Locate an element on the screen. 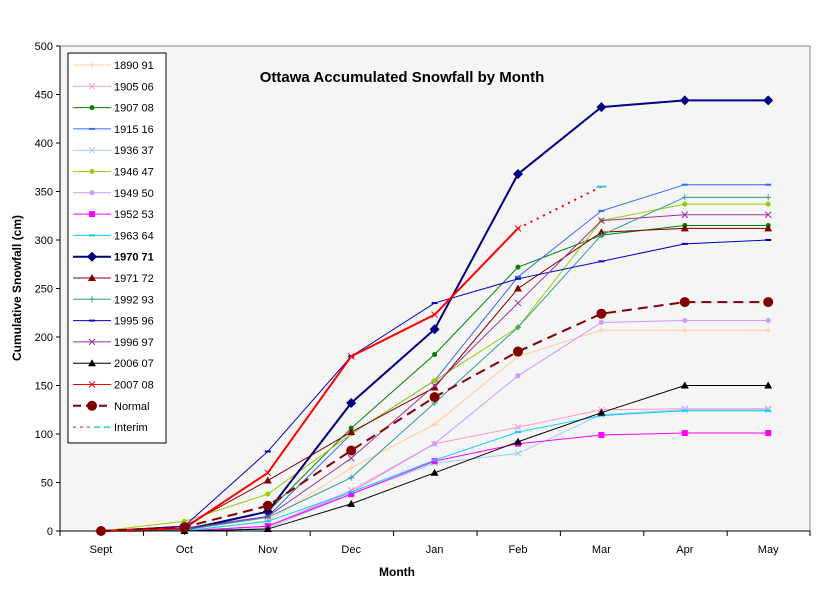  y-tick-label: 100 is located at coordinates (44, 435).